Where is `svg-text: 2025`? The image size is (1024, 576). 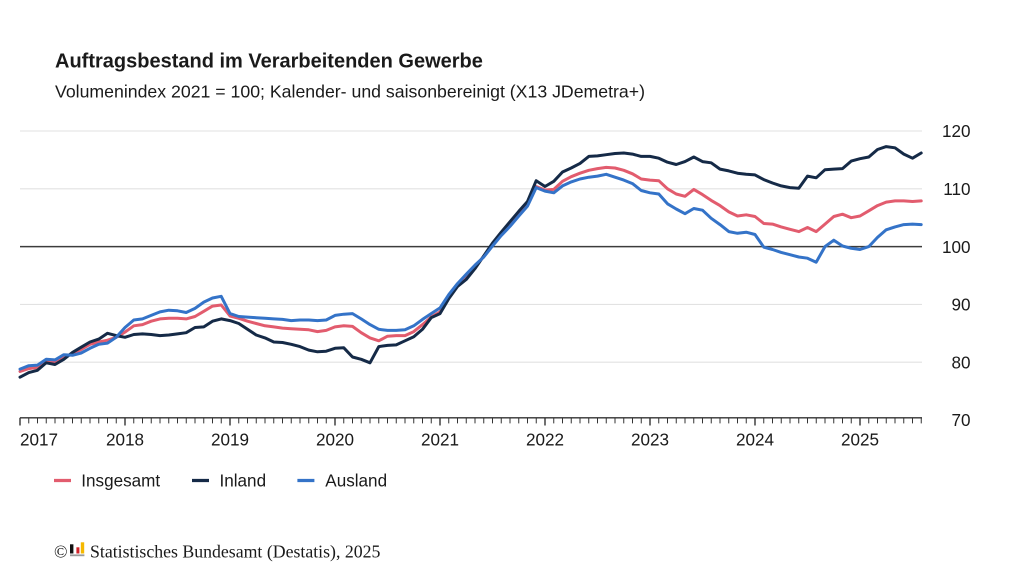
svg-text: 2025 is located at coordinates (860, 439).